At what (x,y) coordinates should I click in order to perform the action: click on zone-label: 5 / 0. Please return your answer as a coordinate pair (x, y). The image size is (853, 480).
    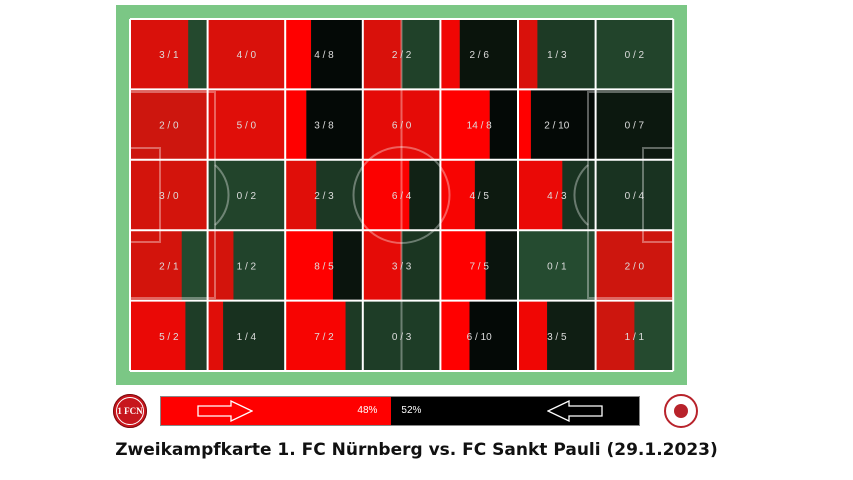
    Looking at the image, I should click on (247, 126).